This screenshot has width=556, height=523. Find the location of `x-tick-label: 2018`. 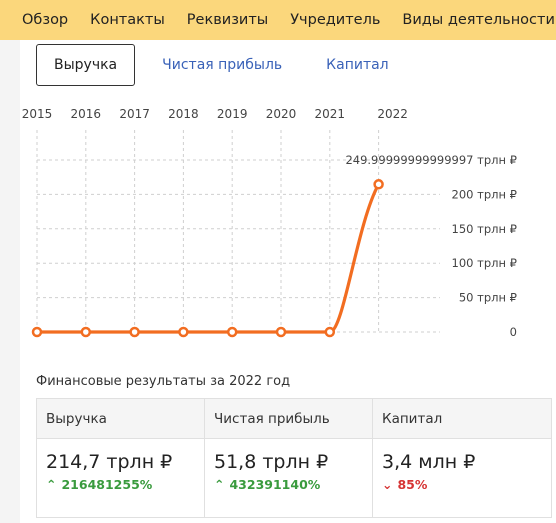

x-tick-label: 2018 is located at coordinates (183, 114).